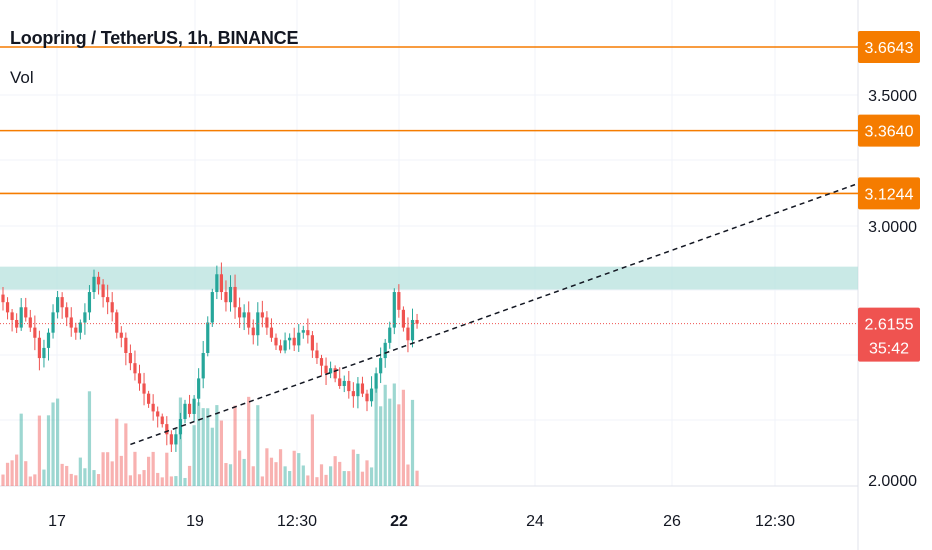 This screenshot has width=932, height=550. Describe the element at coordinates (421, 521) in the screenshot. I see `time-axis: 17 19 12:30 22 24 26 12:30` at that location.